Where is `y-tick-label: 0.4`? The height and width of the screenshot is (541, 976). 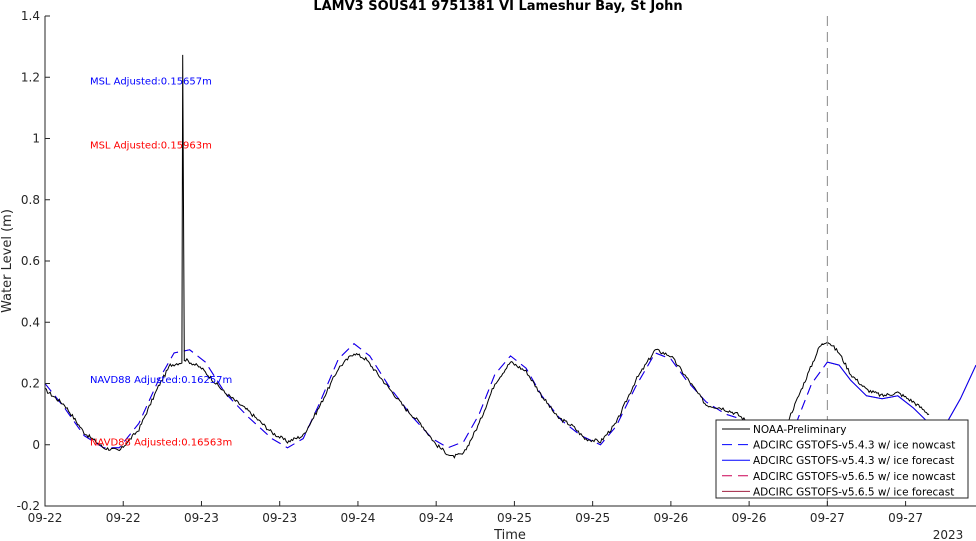
y-tick-label: 0.4 is located at coordinates (30, 322).